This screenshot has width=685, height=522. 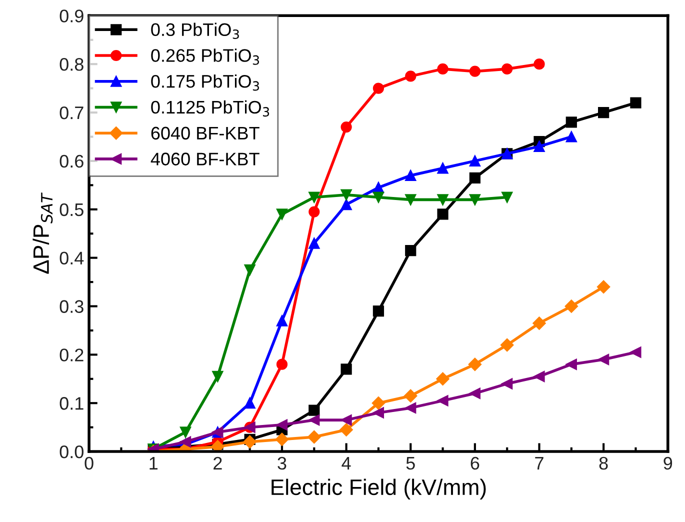 I want to click on x-tick-label: 7, so click(x=539, y=463).